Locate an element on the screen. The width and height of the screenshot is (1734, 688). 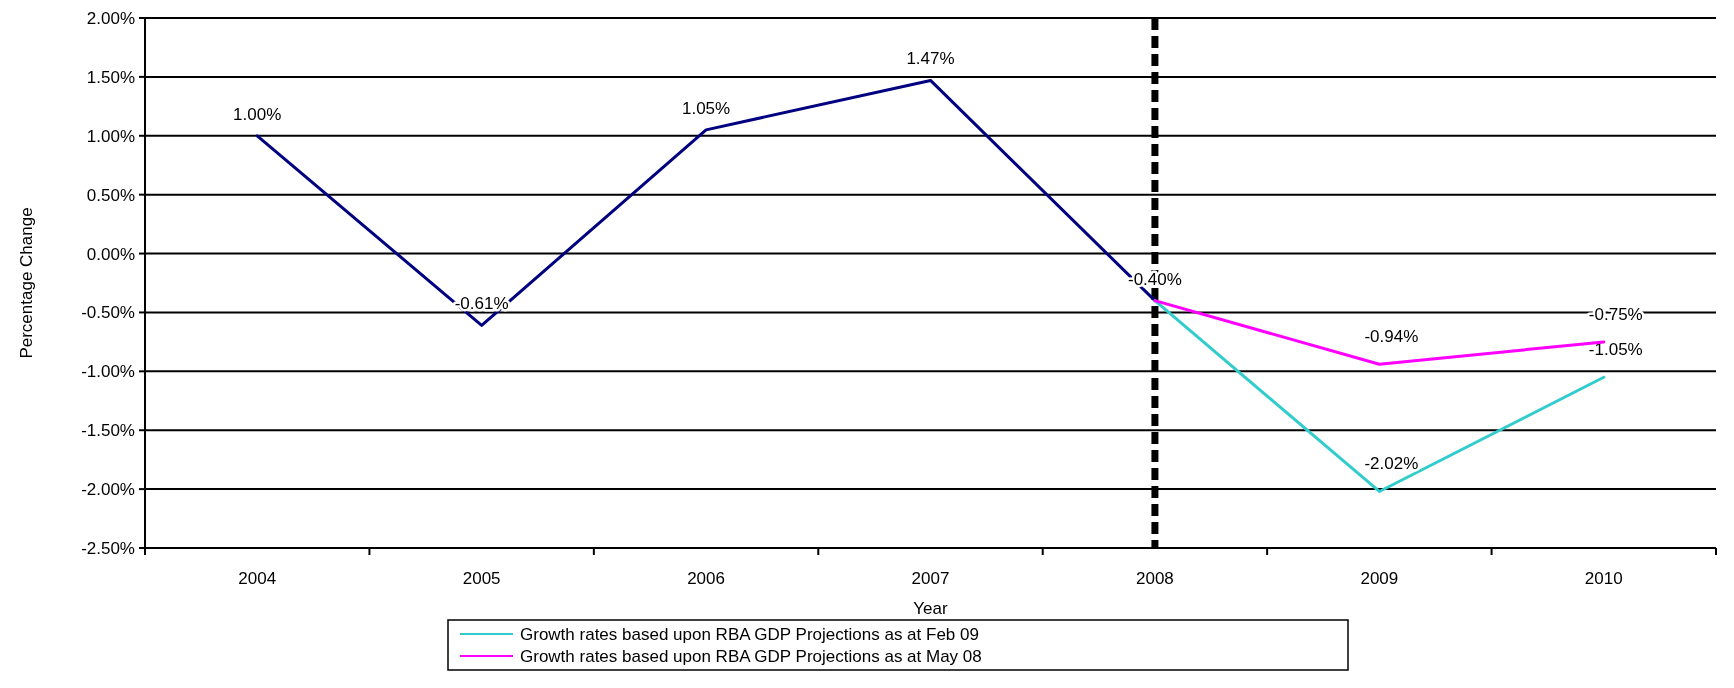
x-tick-label: 2004 is located at coordinates (257, 578).